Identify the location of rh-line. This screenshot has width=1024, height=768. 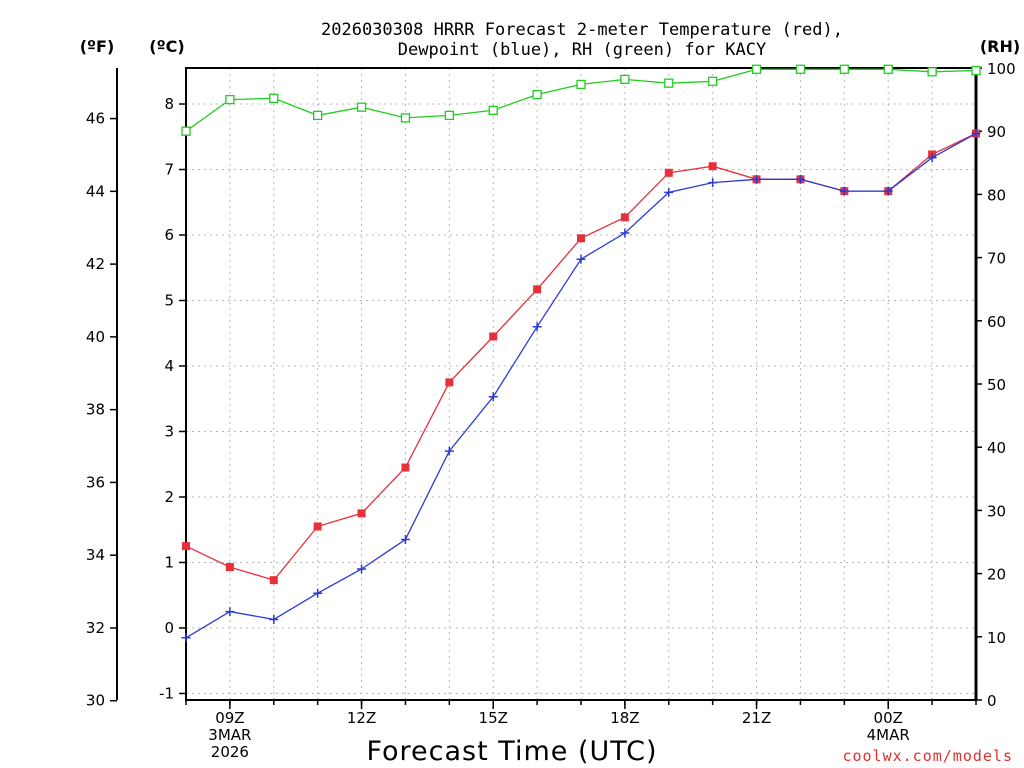
(581, 100).